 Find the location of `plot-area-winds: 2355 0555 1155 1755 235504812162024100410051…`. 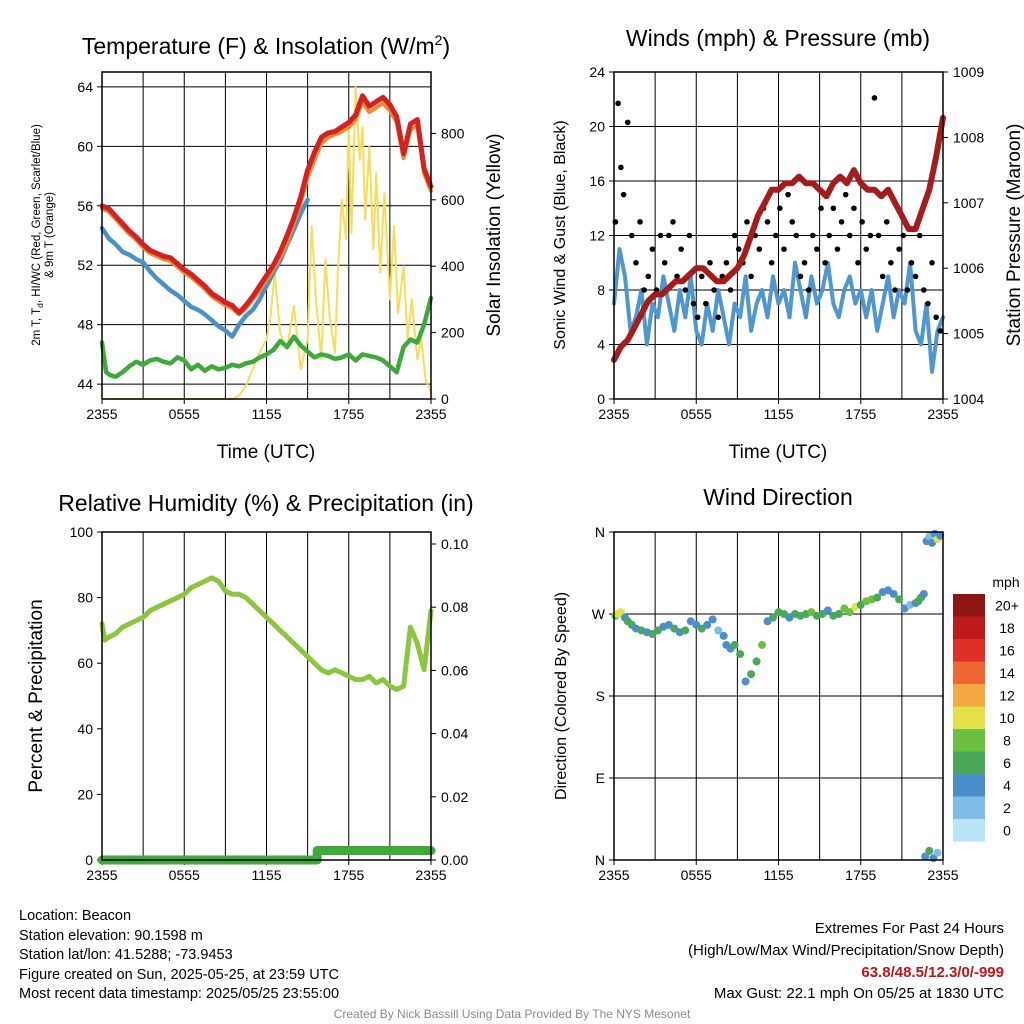

plot-area-winds: 2355 0555 1155 1755 235504812162024100410051… is located at coordinates (786, 243).